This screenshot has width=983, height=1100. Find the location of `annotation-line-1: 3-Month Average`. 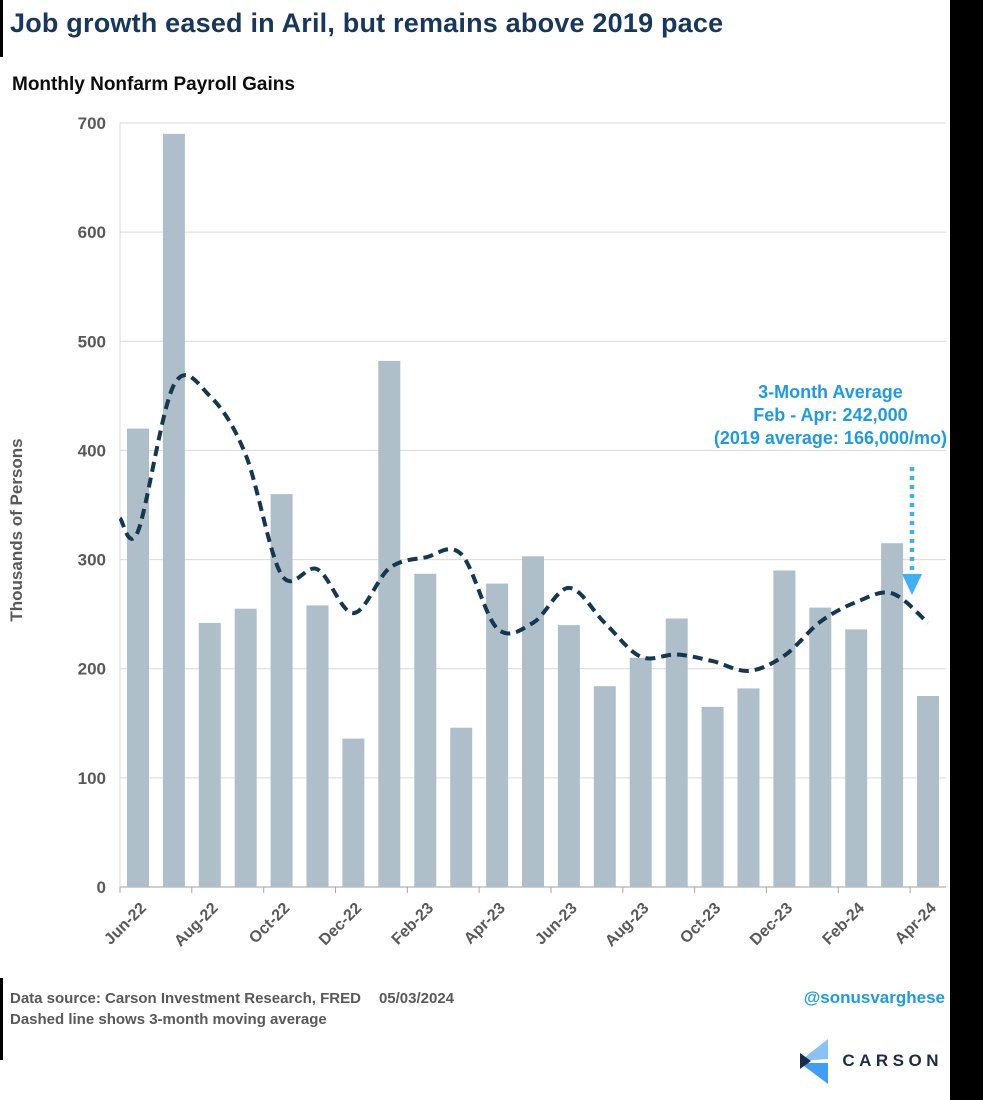

annotation-line-1: 3-Month Average is located at coordinates (830, 392).